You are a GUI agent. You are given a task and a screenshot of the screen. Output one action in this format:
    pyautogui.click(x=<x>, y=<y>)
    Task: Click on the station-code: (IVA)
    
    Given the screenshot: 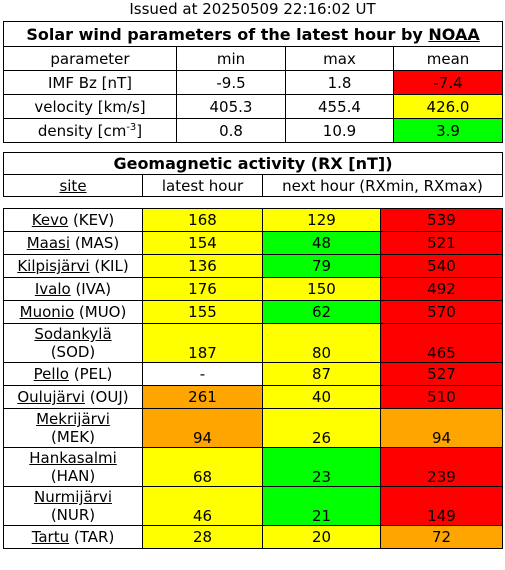 What is the action you would take?
    pyautogui.click(x=93, y=289)
    